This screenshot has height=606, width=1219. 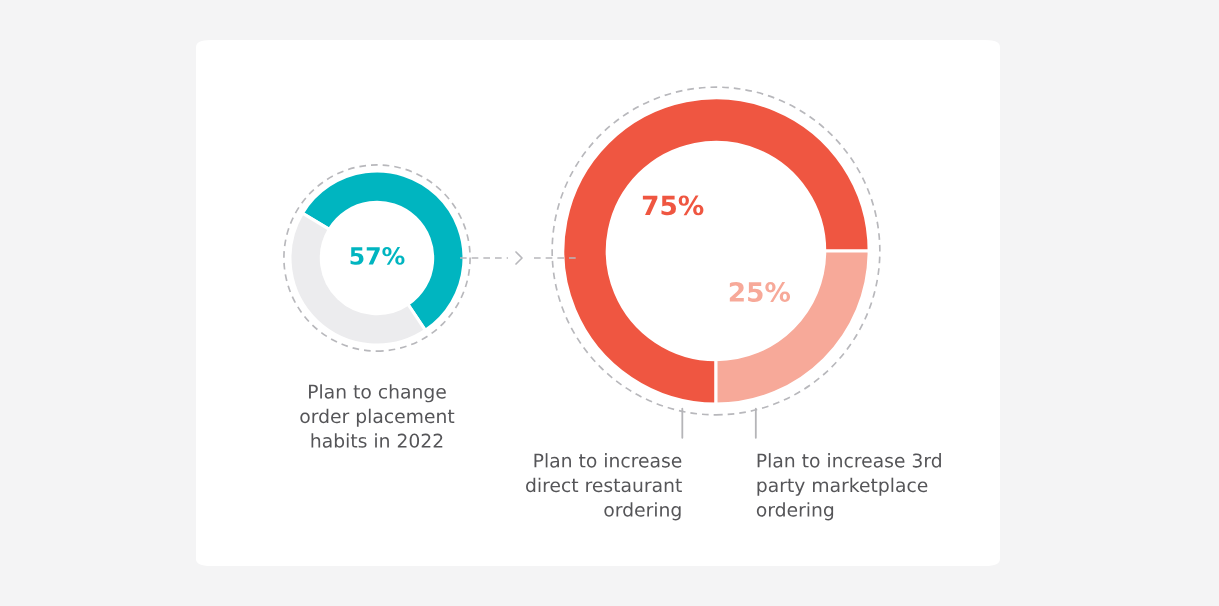 I want to click on data-label: 57%, so click(x=377, y=255).